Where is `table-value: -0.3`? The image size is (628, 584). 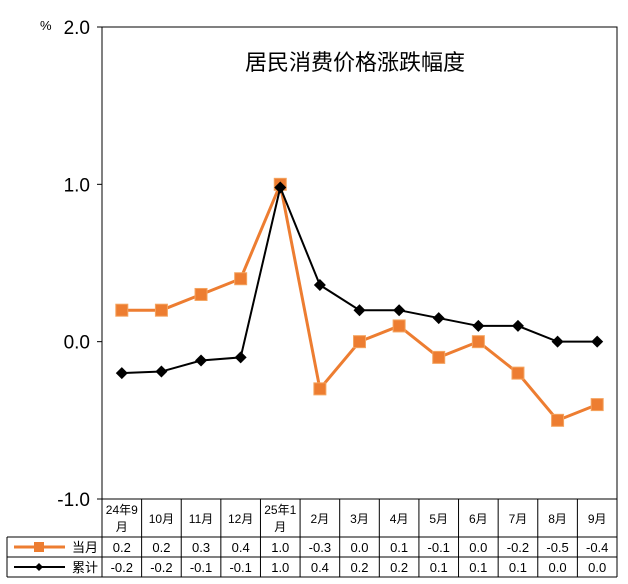 table-value: -0.3 is located at coordinates (320, 547).